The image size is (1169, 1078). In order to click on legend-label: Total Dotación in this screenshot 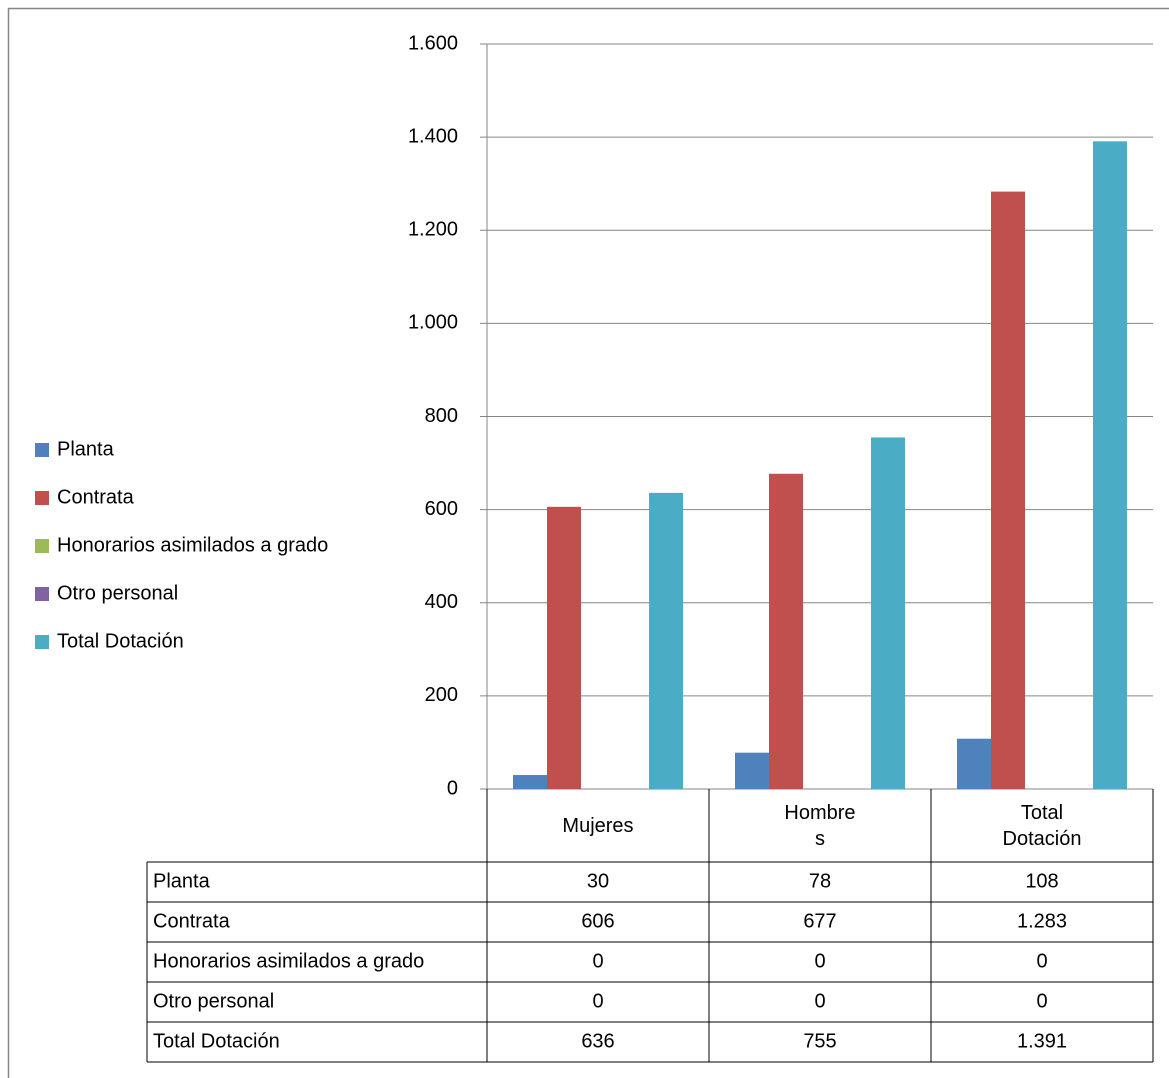, I will do `click(120, 641)`.